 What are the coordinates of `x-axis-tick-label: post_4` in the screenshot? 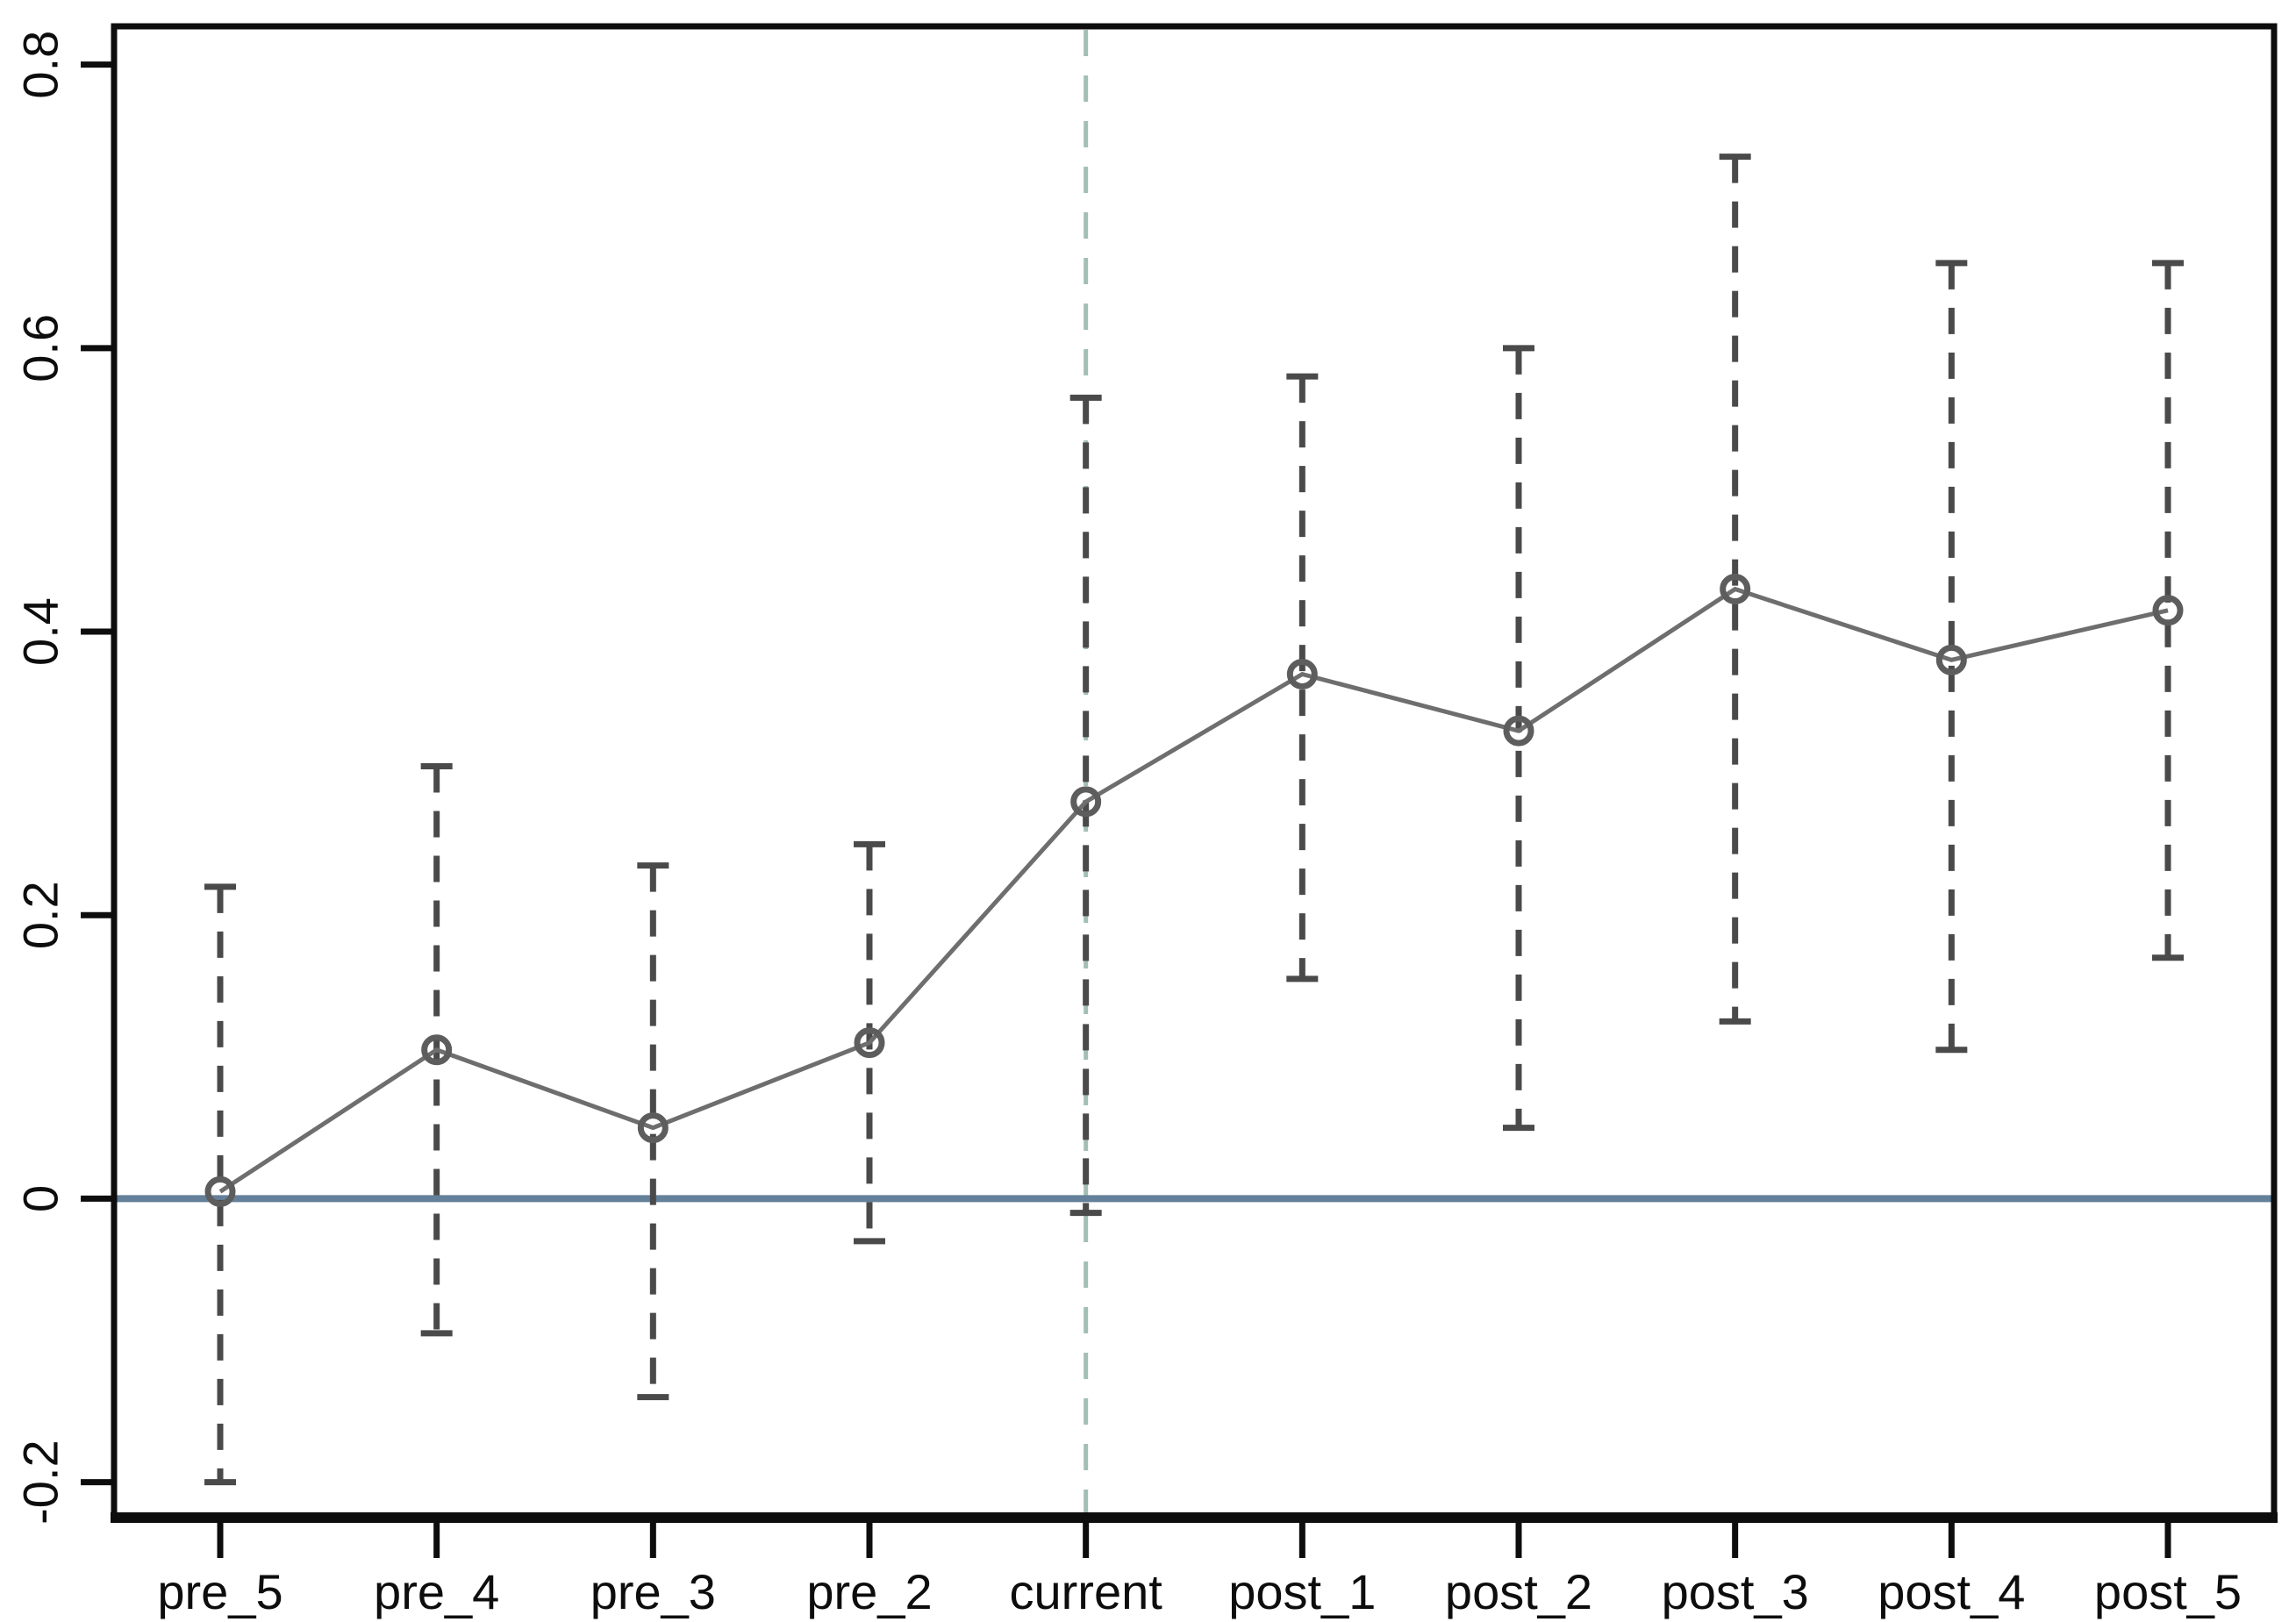 It's located at (1951, 1591).